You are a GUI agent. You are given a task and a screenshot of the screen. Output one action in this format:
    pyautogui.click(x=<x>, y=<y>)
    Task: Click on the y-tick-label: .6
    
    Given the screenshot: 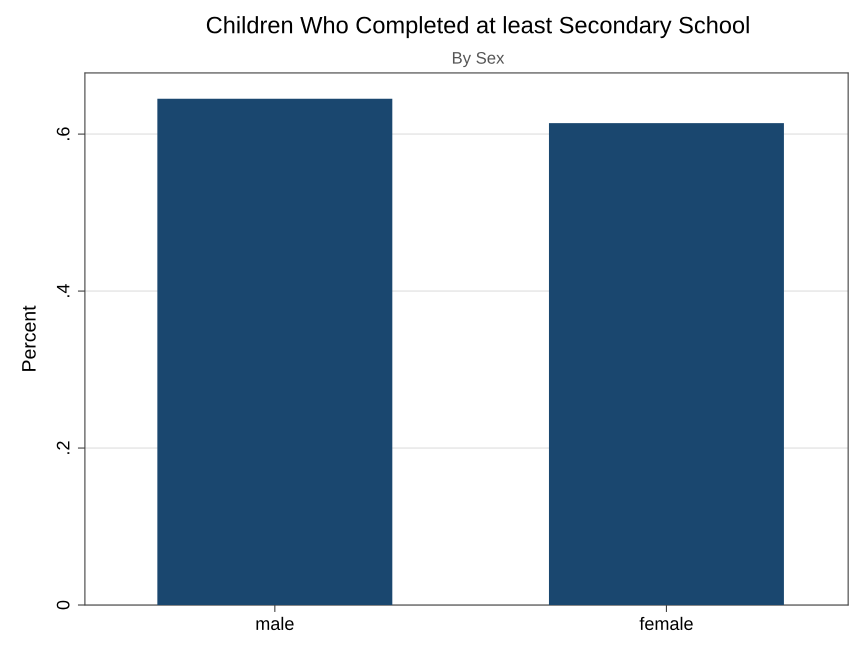 What is the action you would take?
    pyautogui.click(x=63, y=133)
    